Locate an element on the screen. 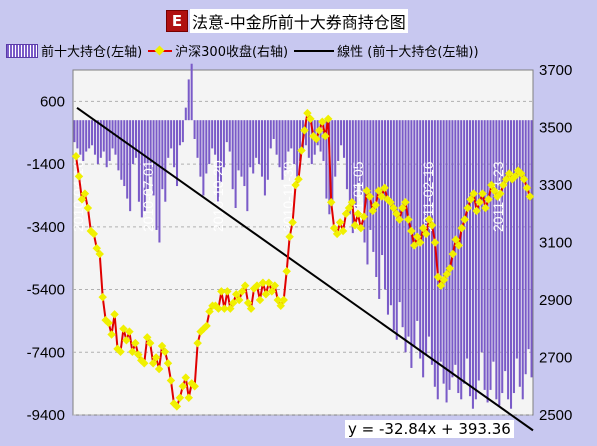 The height and width of the screenshot is (446, 597). x-date-label-0: 2010-04-16 is located at coordinates (78, 196).